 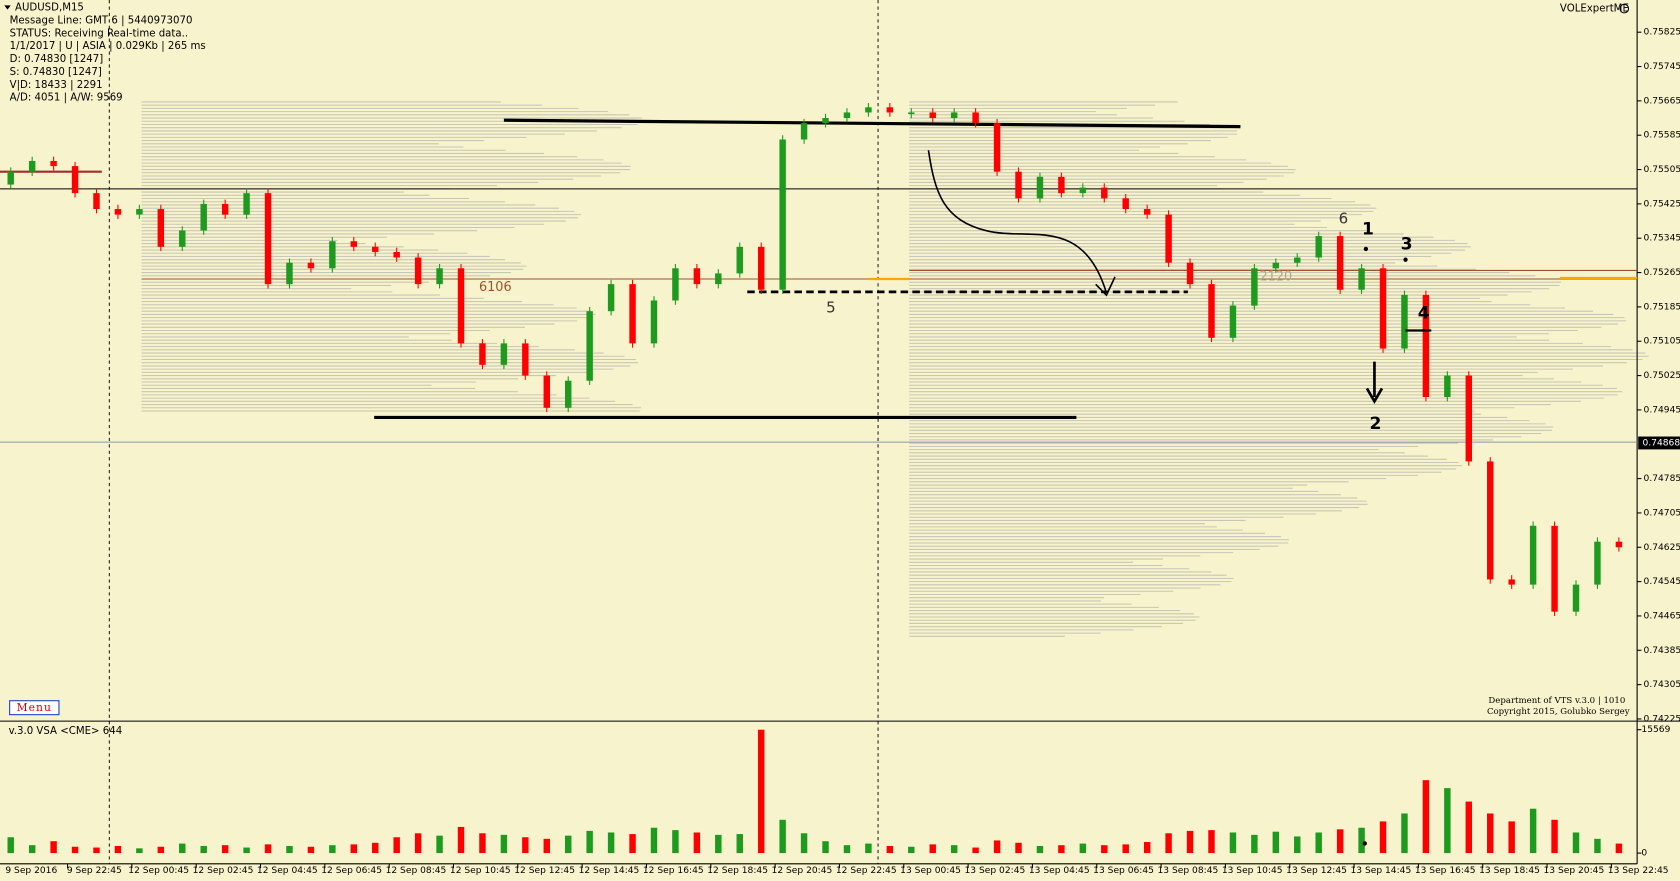 I want to click on y-tick-label: 0.75425, so click(x=1662, y=204).